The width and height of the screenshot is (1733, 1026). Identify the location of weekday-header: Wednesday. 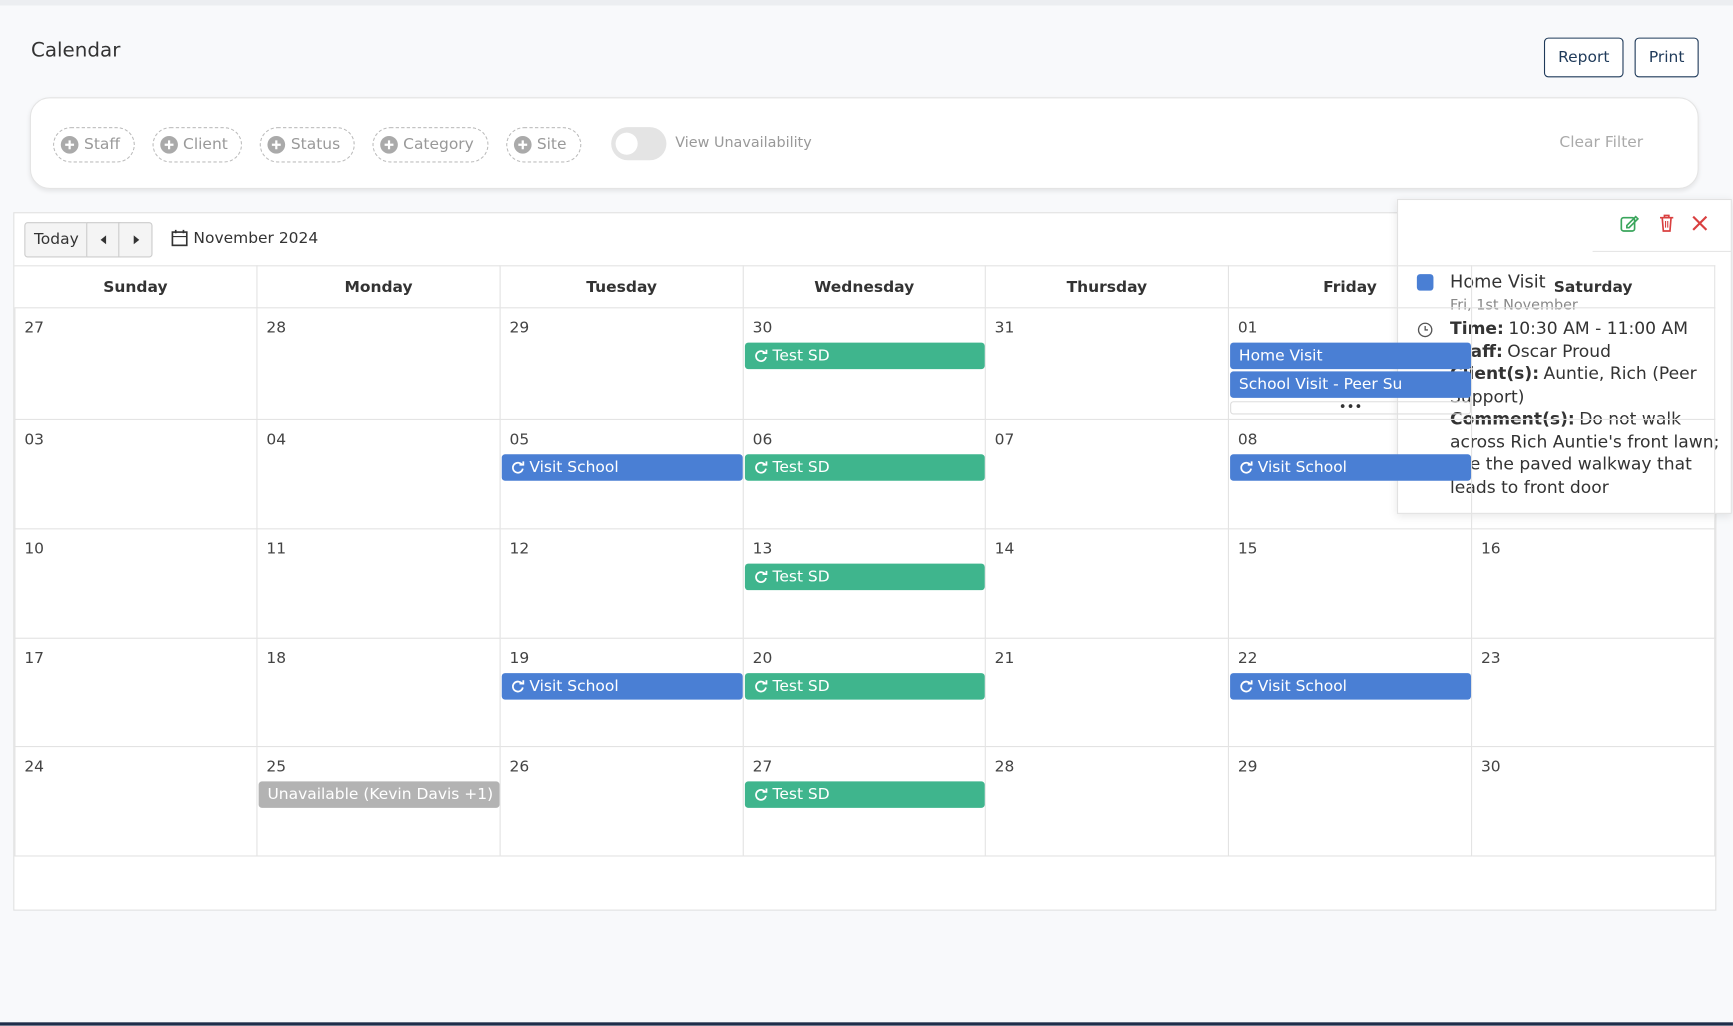
(864, 287).